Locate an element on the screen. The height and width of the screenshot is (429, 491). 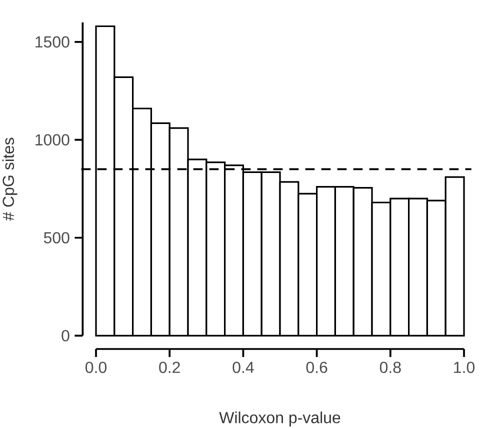
x-tick-label: 0.8 is located at coordinates (390, 368).